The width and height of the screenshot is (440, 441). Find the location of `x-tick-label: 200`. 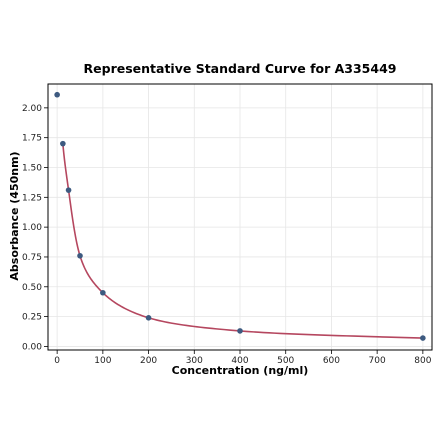

x-tick-label: 200 is located at coordinates (148, 361).